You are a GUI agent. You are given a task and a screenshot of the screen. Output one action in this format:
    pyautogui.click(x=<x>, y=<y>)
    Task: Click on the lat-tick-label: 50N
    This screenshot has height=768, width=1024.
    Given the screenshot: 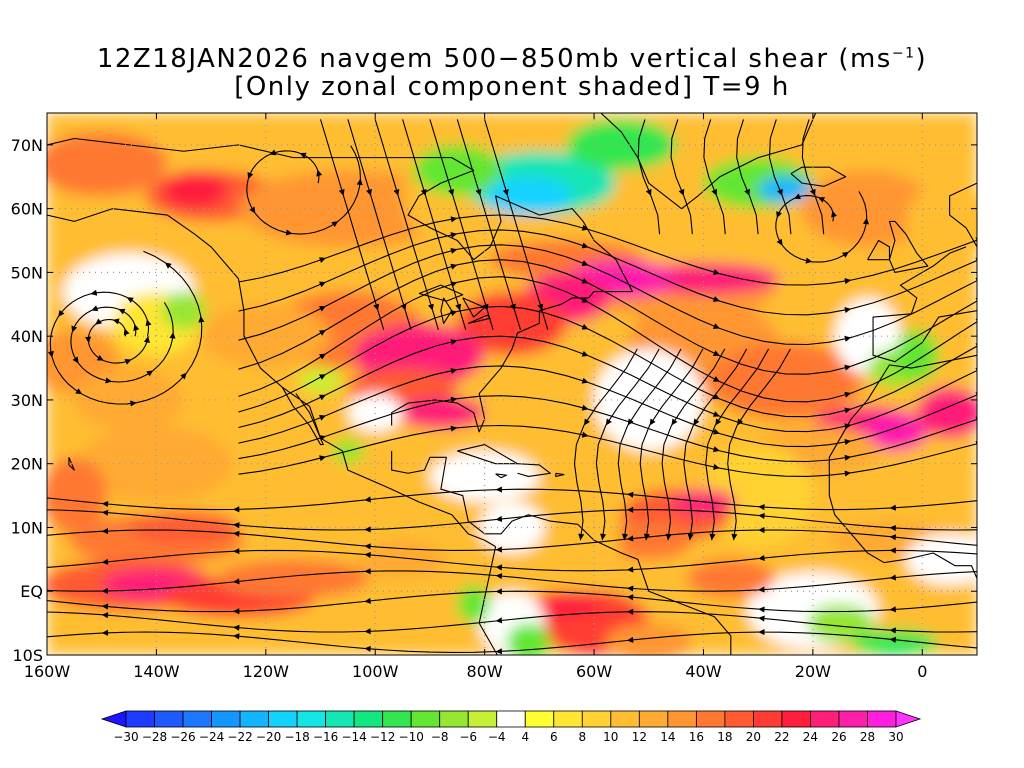 What is the action you would take?
    pyautogui.click(x=27, y=272)
    